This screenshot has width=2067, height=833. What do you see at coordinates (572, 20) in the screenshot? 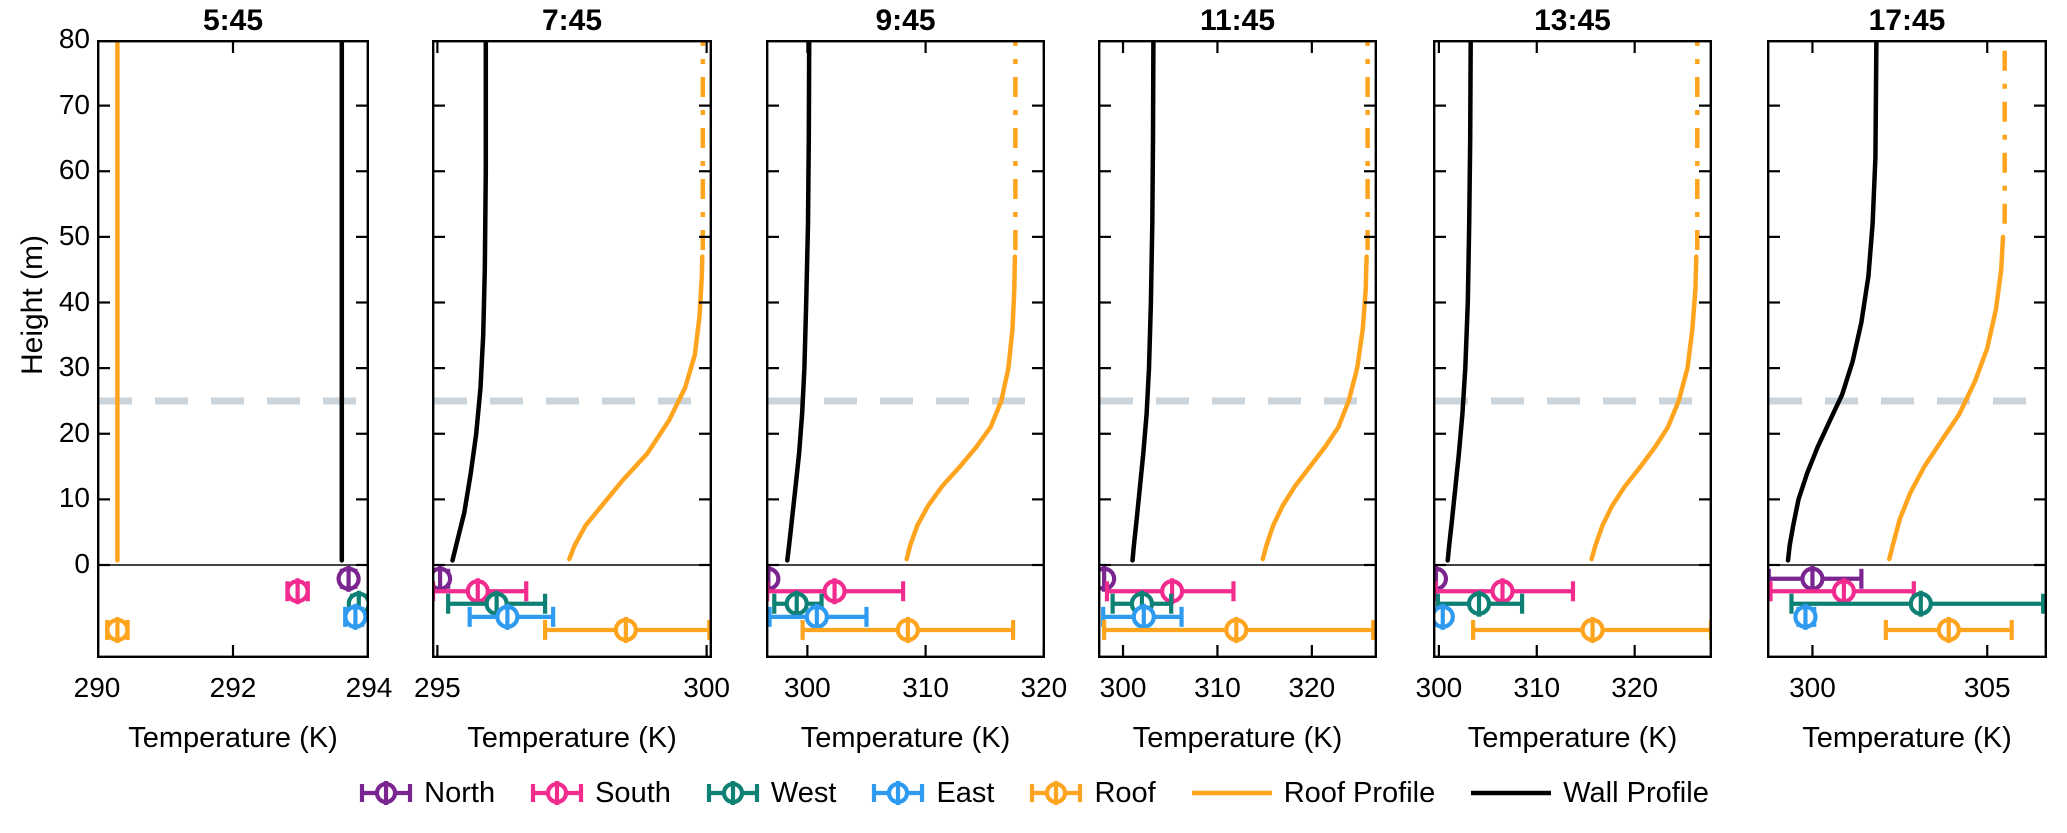
I see `panel-title: 7:45` at bounding box center [572, 20].